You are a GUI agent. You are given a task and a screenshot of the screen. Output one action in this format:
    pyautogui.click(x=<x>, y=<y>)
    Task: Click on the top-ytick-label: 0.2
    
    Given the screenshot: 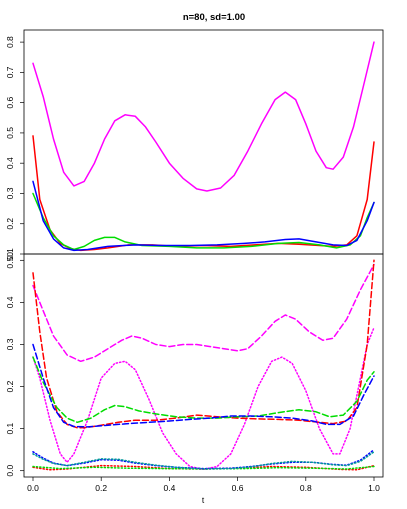 What is the action you would take?
    pyautogui.click(x=10, y=224)
    